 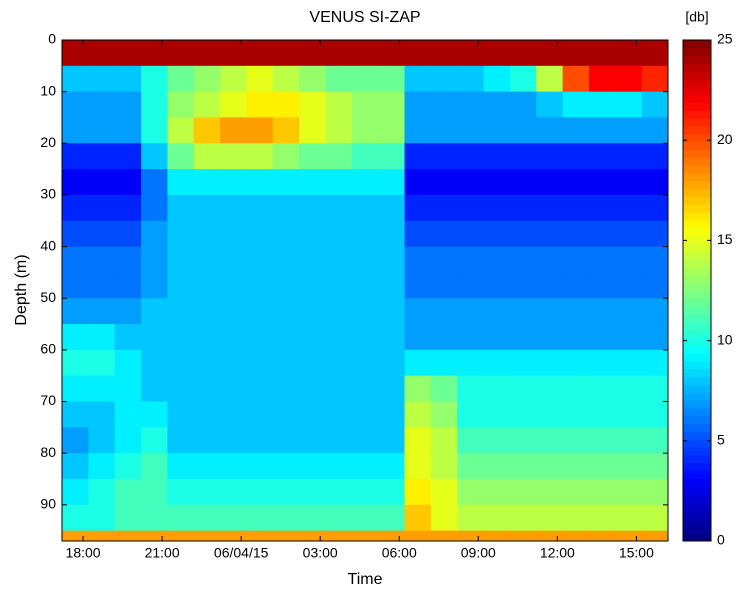 What do you see at coordinates (399, 553) in the screenshot?
I see `x-tick-label: 06:00` at bounding box center [399, 553].